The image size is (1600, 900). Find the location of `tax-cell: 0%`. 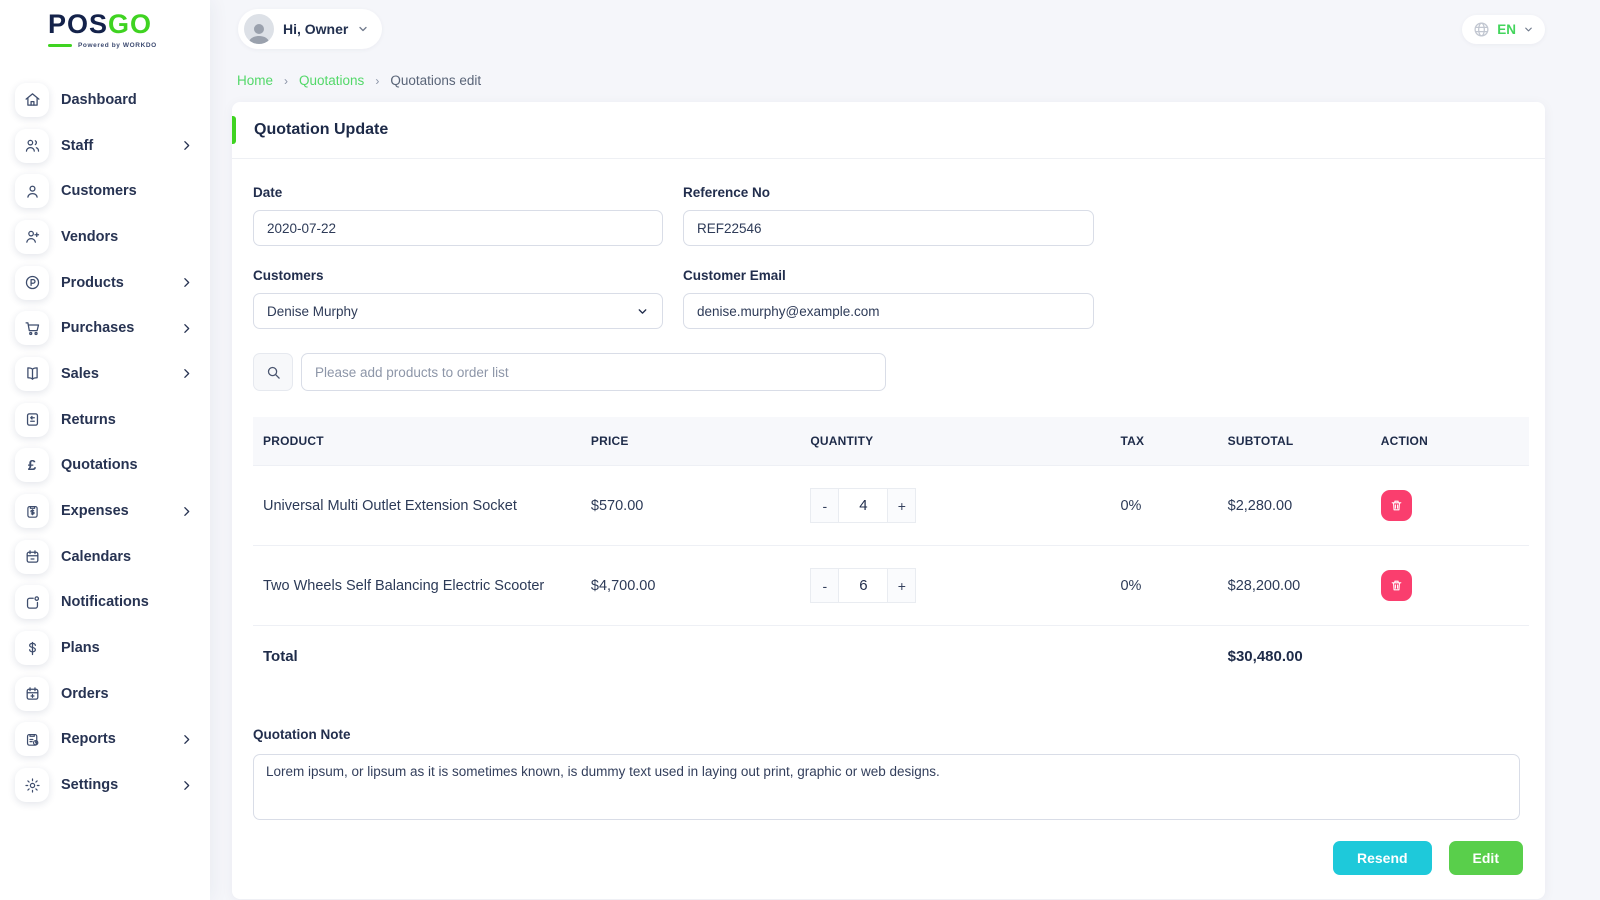

tax-cell: 0% is located at coordinates (1164, 585).